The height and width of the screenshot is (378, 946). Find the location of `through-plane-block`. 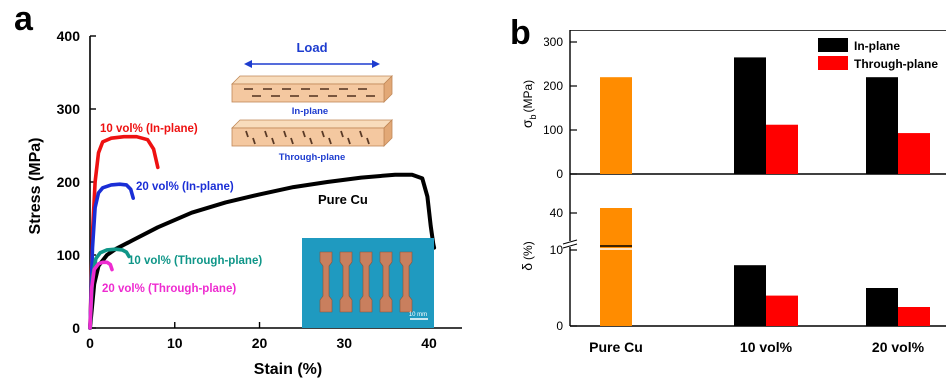

through-plane-block is located at coordinates (312, 133).